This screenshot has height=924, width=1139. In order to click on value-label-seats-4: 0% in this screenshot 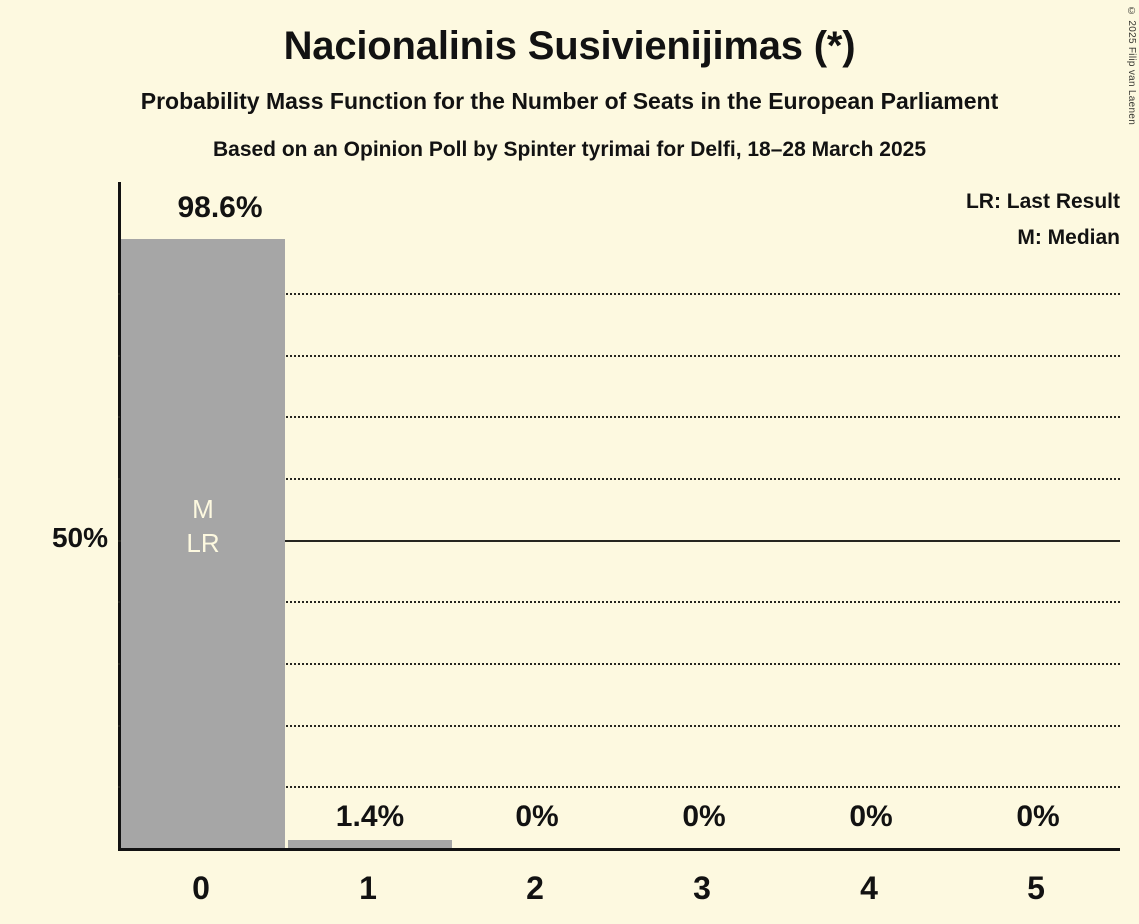, I will do `click(871, 816)`.